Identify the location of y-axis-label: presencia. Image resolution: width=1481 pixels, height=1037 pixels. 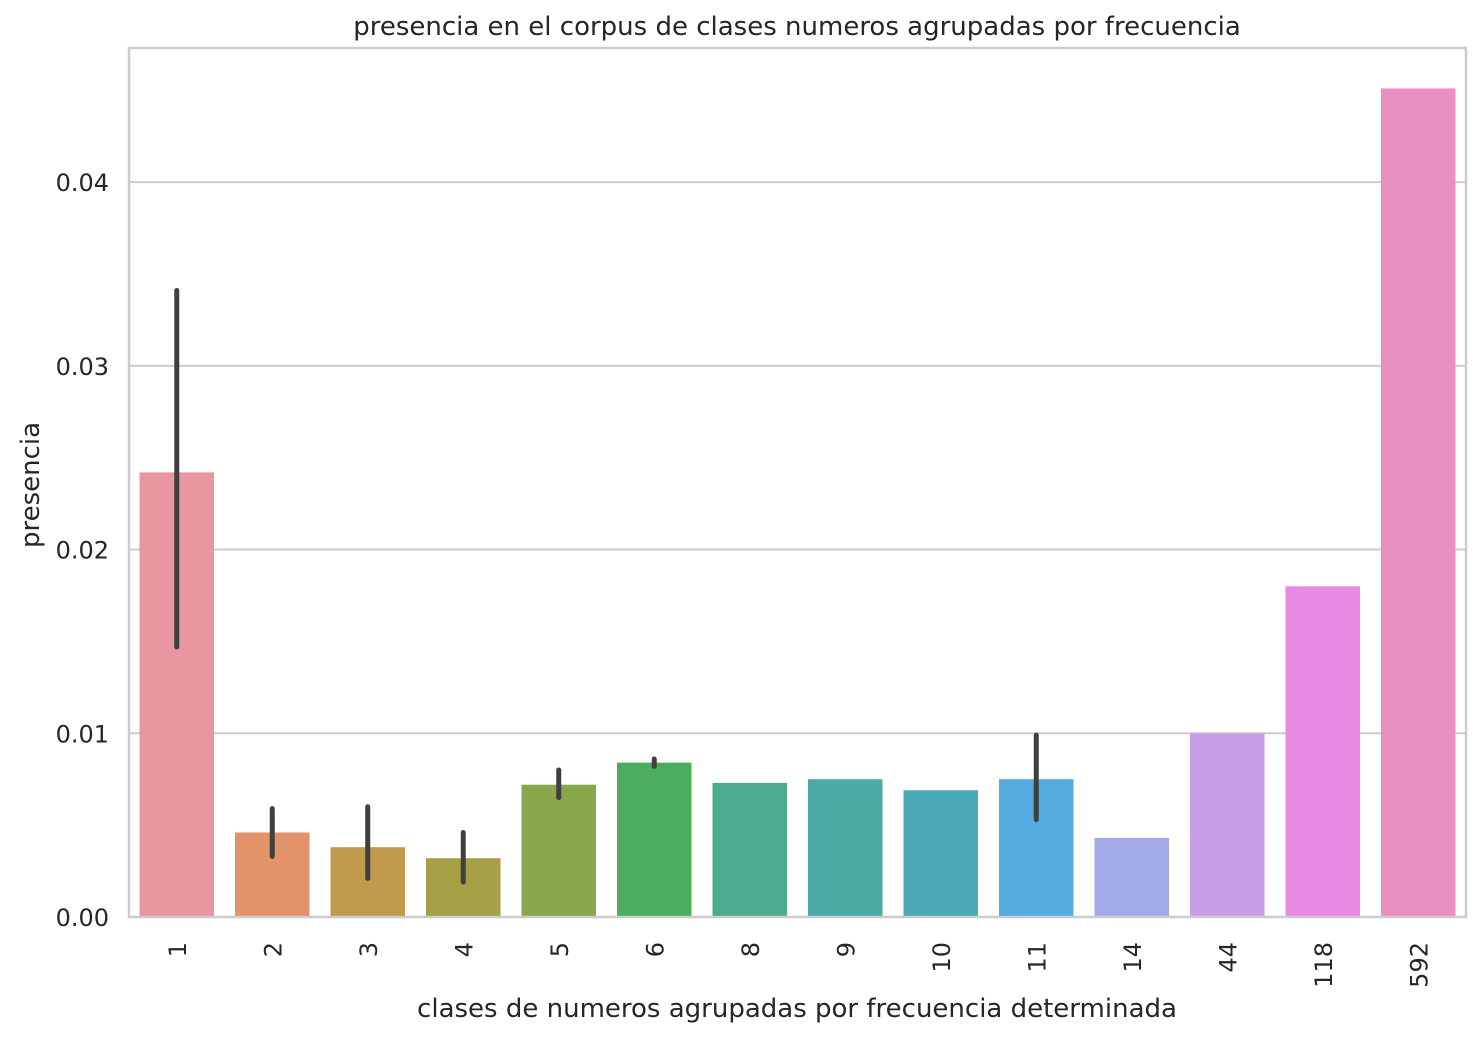
(31, 485).